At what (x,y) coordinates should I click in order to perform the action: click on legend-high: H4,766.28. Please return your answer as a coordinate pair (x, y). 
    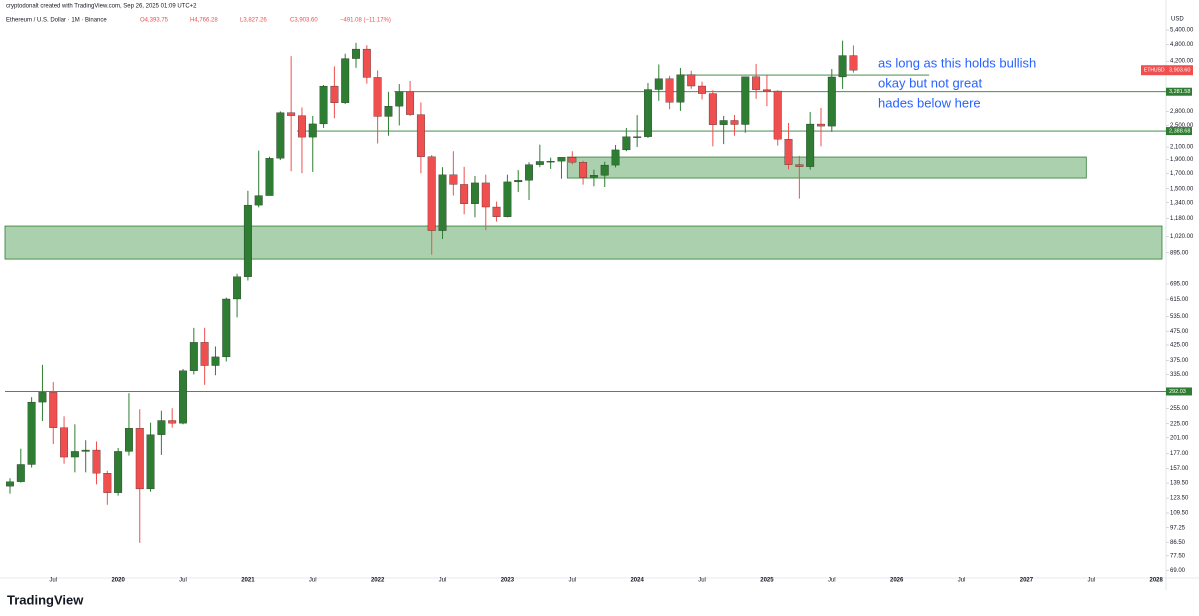
    Looking at the image, I should click on (204, 21).